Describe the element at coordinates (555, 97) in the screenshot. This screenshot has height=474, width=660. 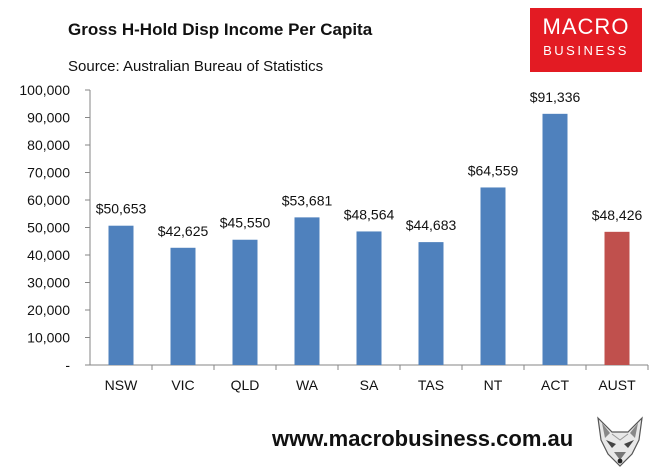
I see `data-label-act: $91,336` at that location.